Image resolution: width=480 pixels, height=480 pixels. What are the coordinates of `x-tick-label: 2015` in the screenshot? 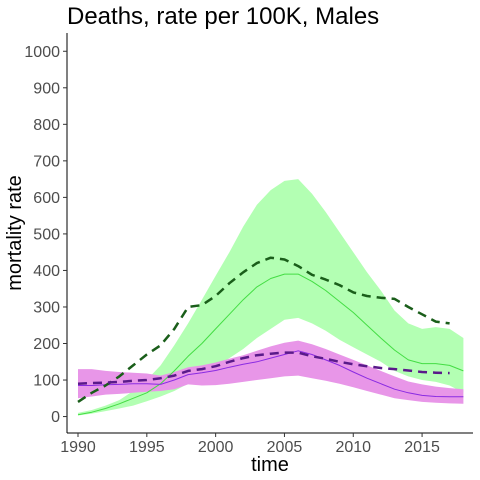 It's located at (422, 447).